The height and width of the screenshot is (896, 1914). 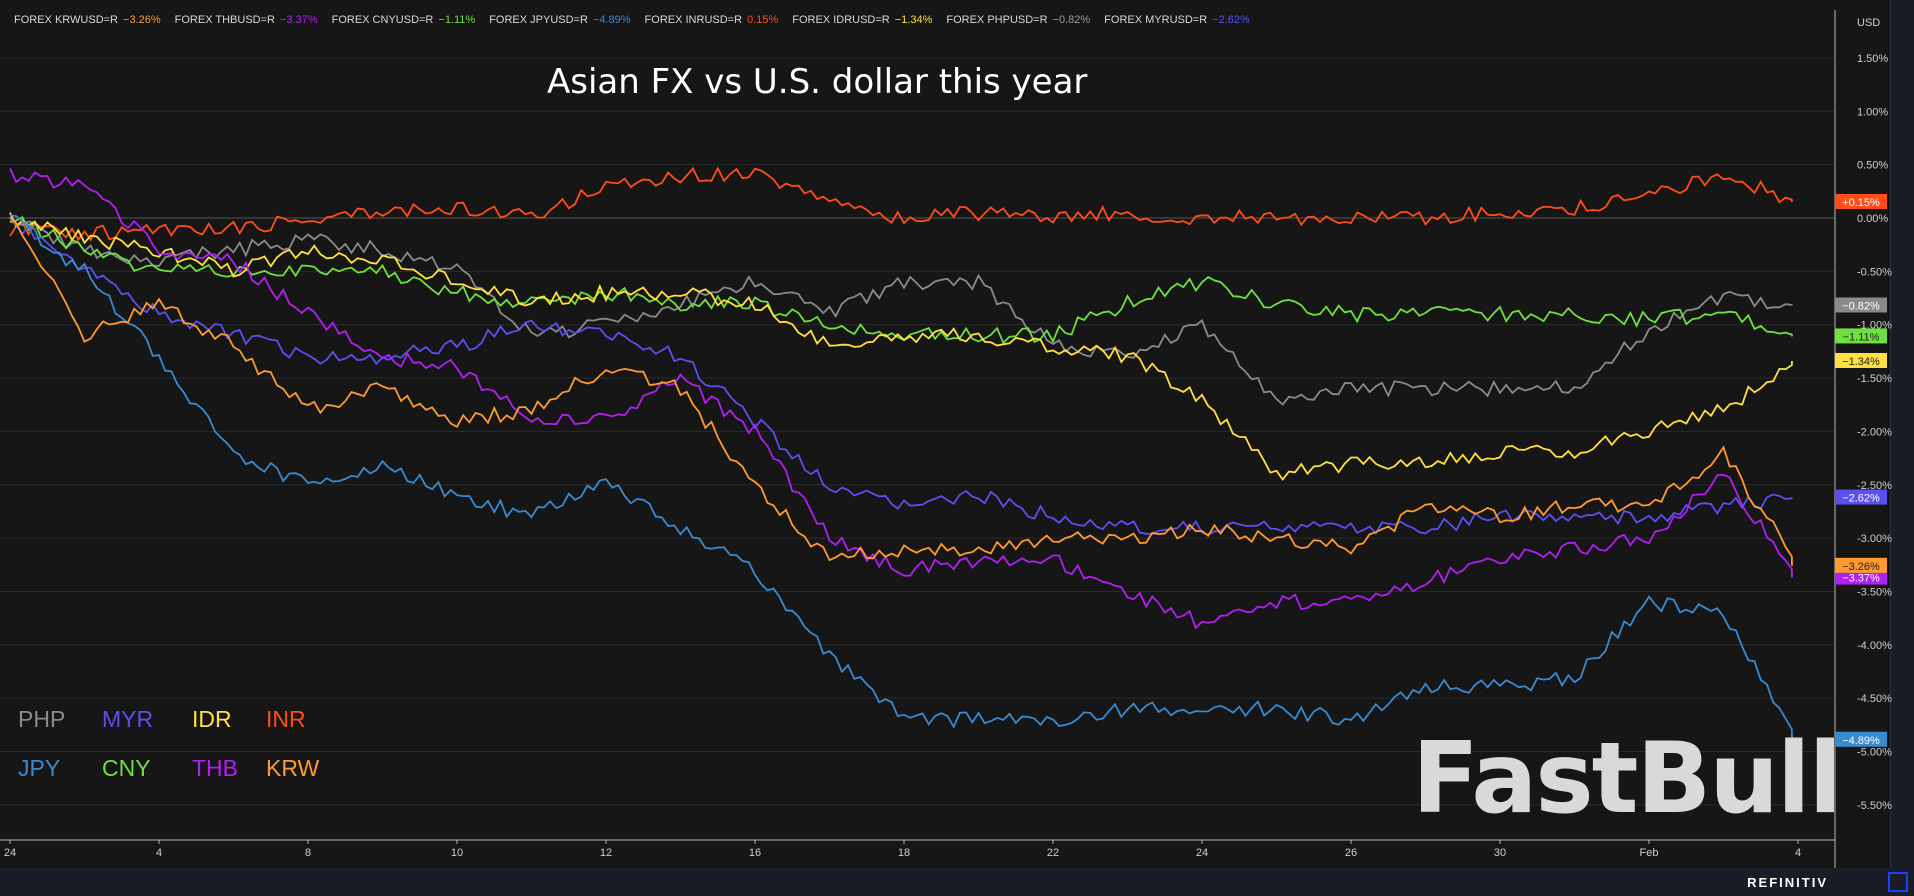 I want to click on footer-bar: REFINITIV, so click(x=957, y=882).